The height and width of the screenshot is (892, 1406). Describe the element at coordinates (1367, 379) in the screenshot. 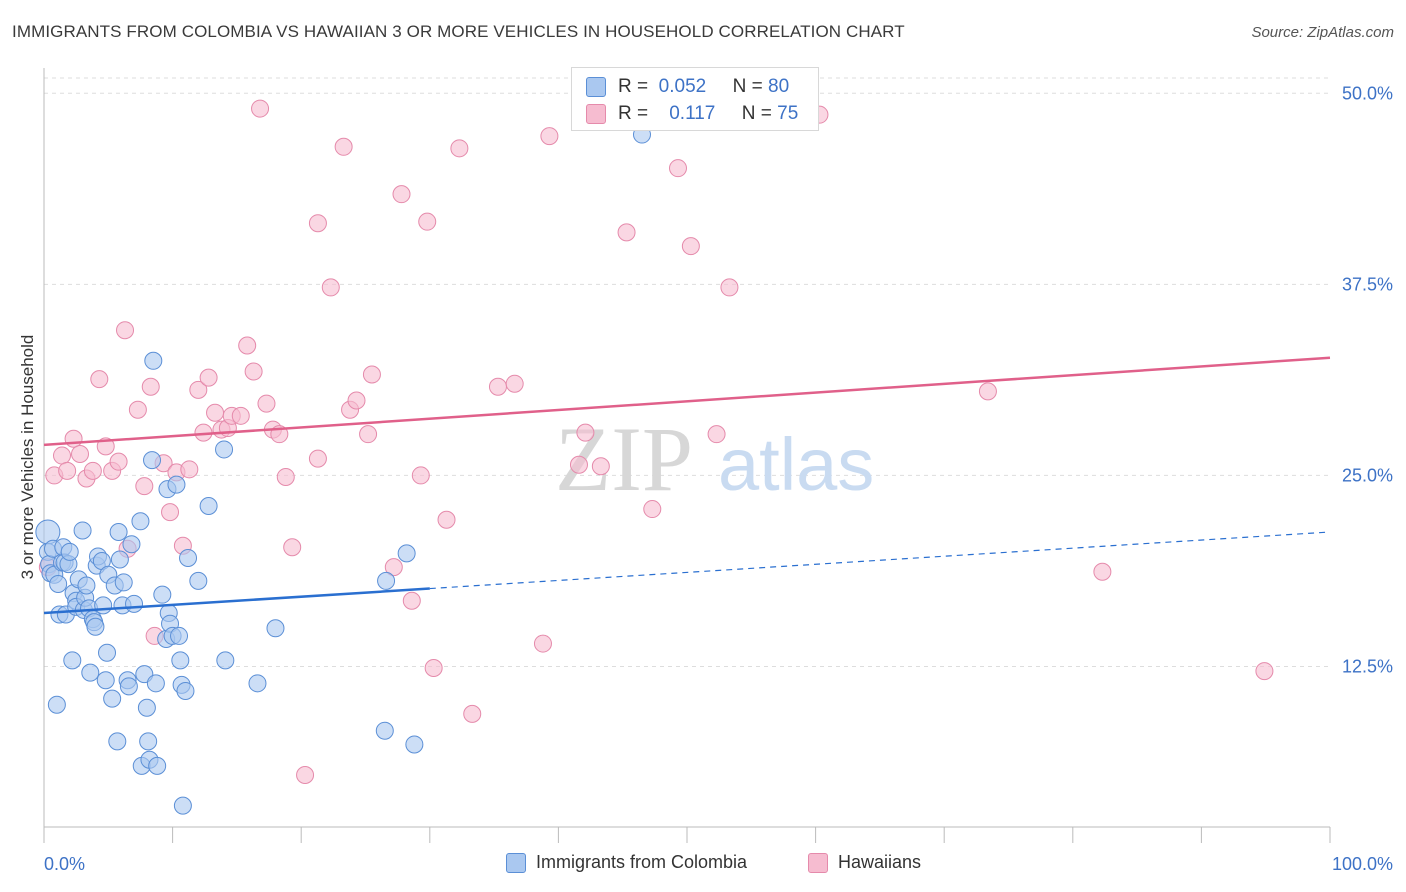

I see `y-tick-labels: 12.5% 25.0% 37.5% 50.0%` at that location.